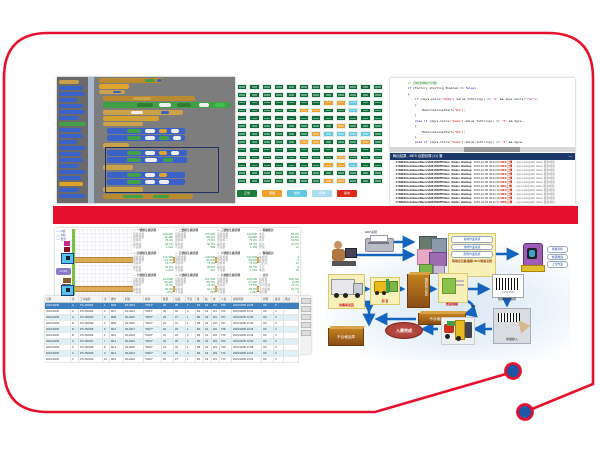 This screenshot has width=600, height=450. What do you see at coordinates (134, 360) in the screenshot?
I see `table-cell: PA-0622` at bounding box center [134, 360].